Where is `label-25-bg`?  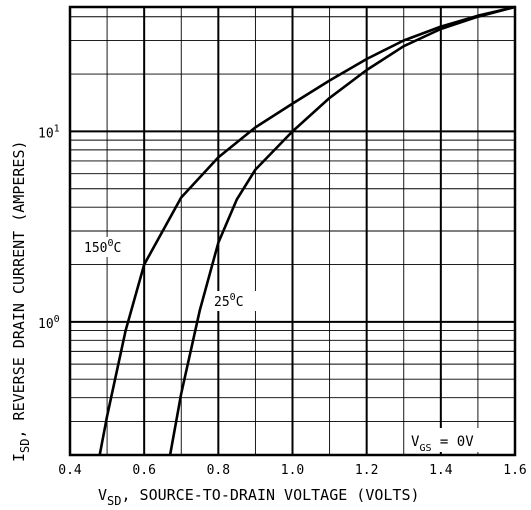
label-25-bg is located at coordinates (233, 301).